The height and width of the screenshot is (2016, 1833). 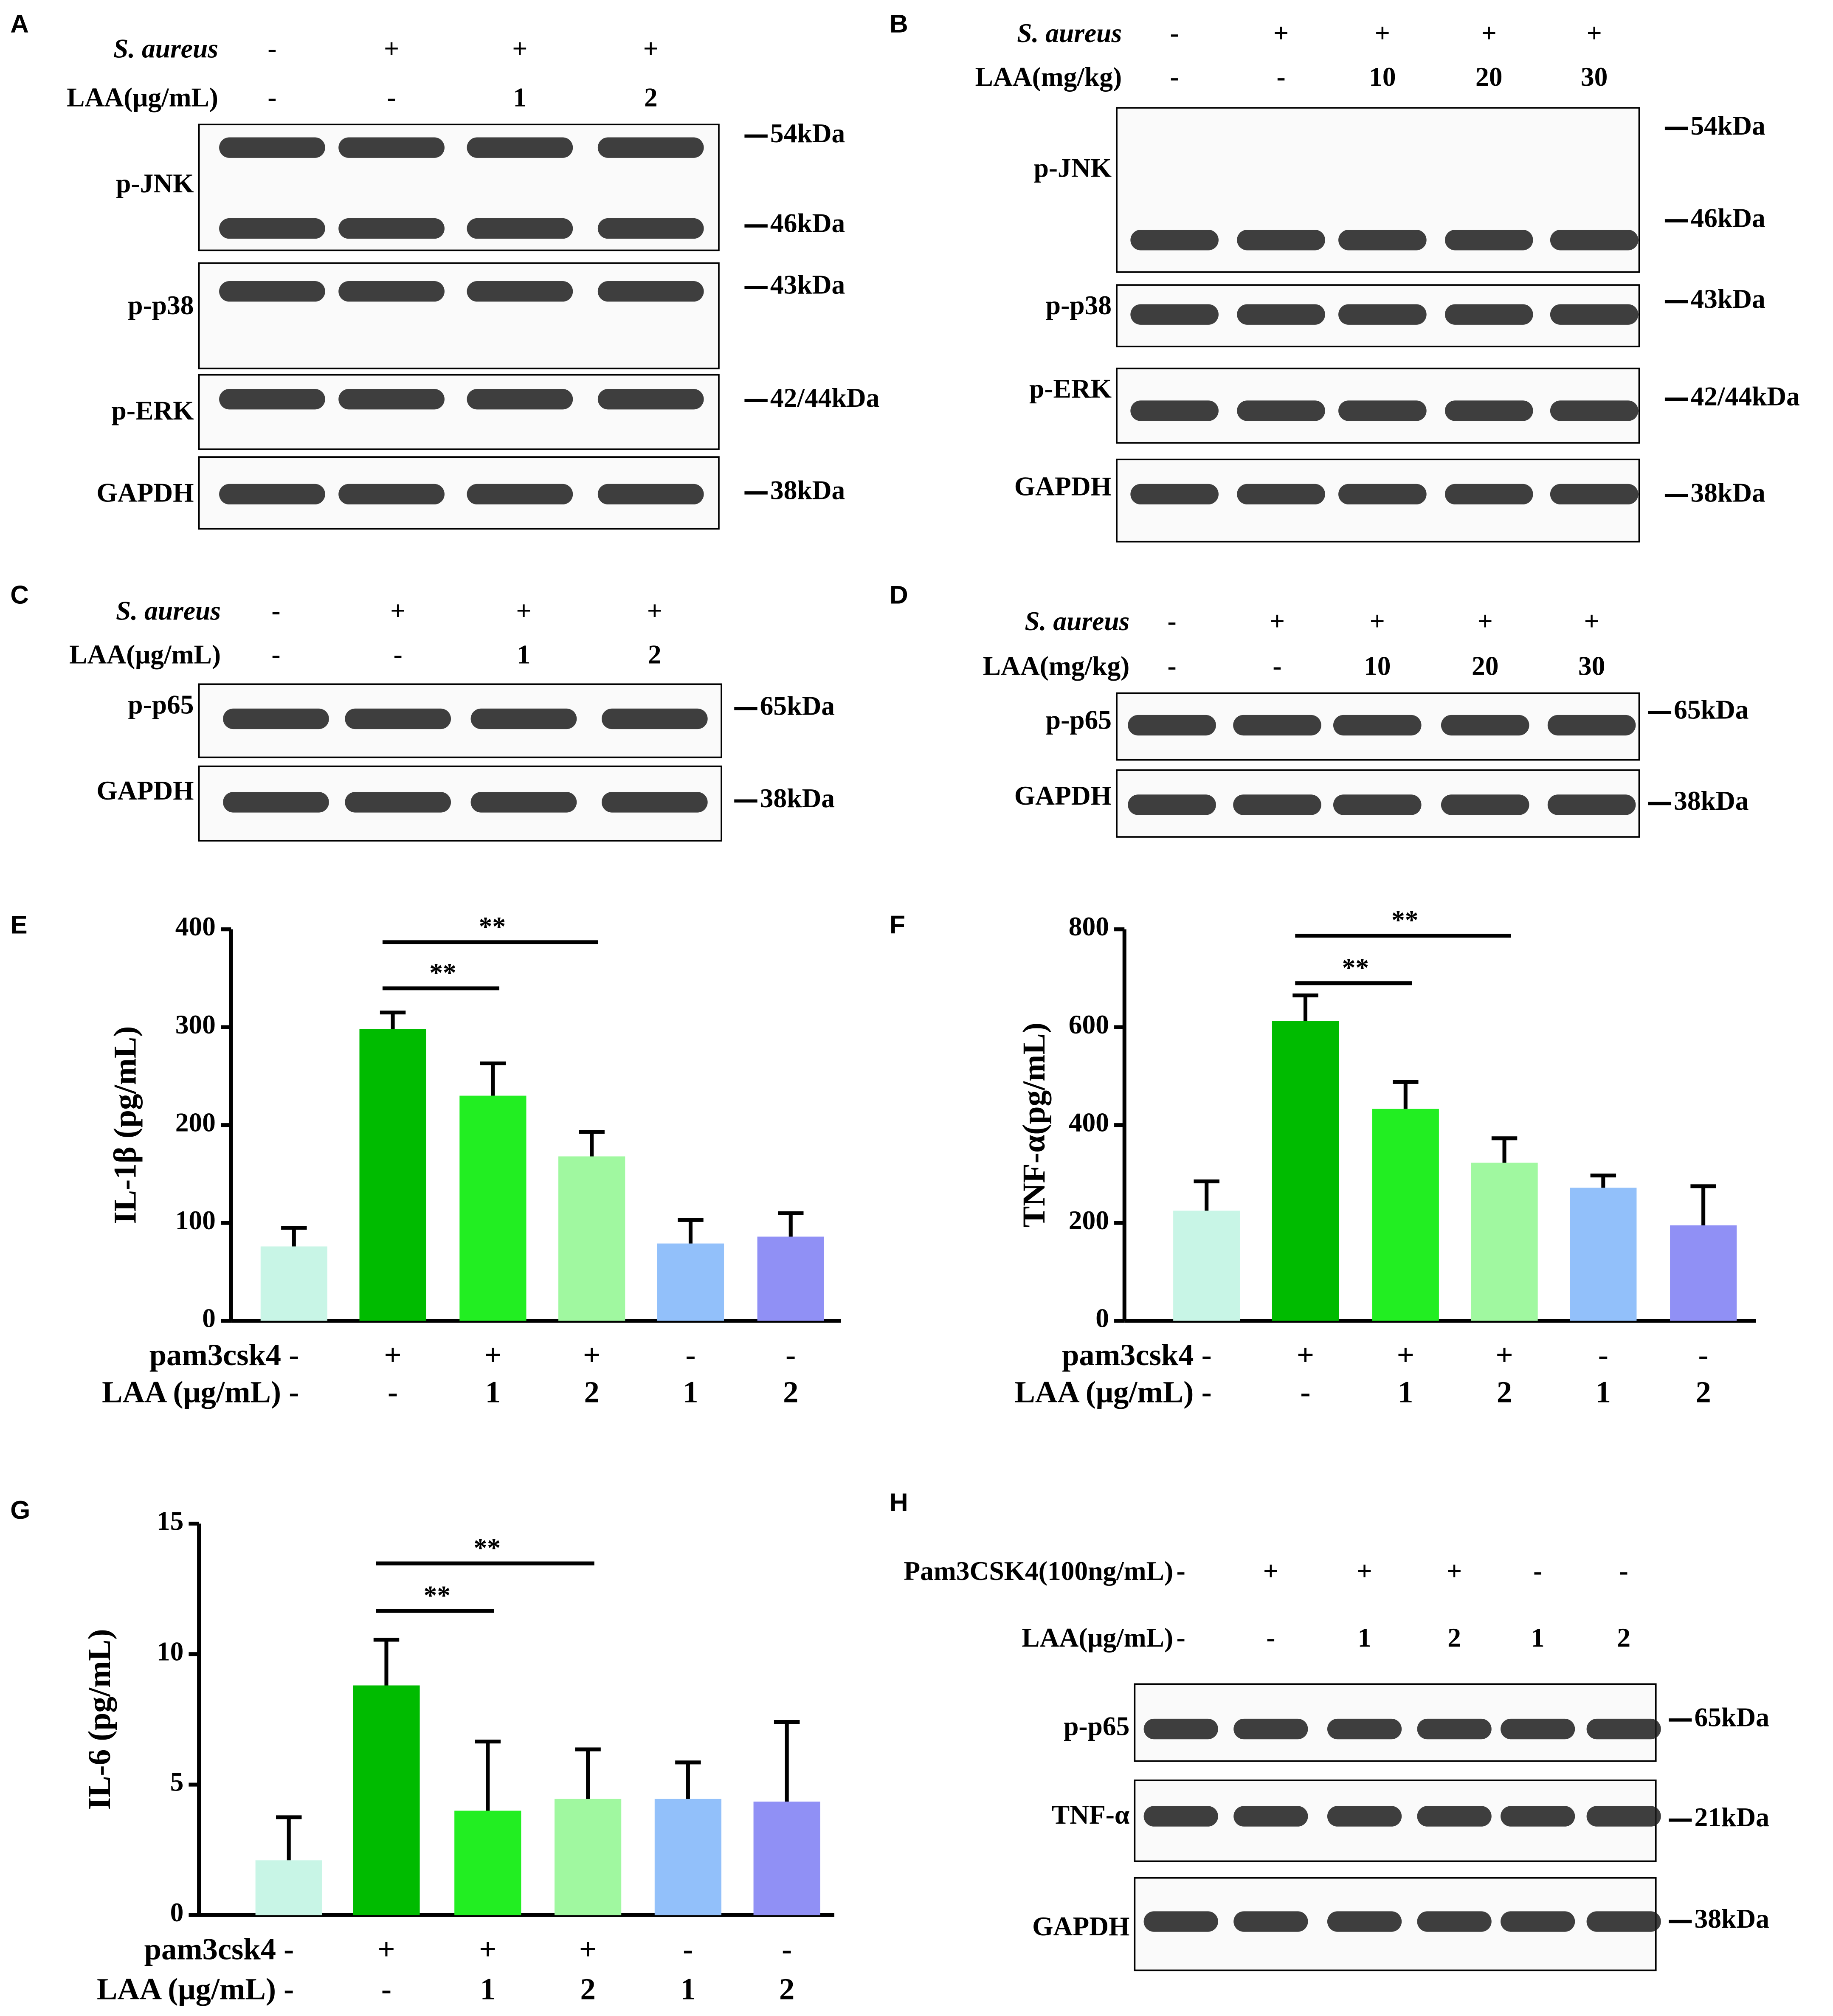 I want to click on condition-name: pam3csk4, so click(x=215, y=1354).